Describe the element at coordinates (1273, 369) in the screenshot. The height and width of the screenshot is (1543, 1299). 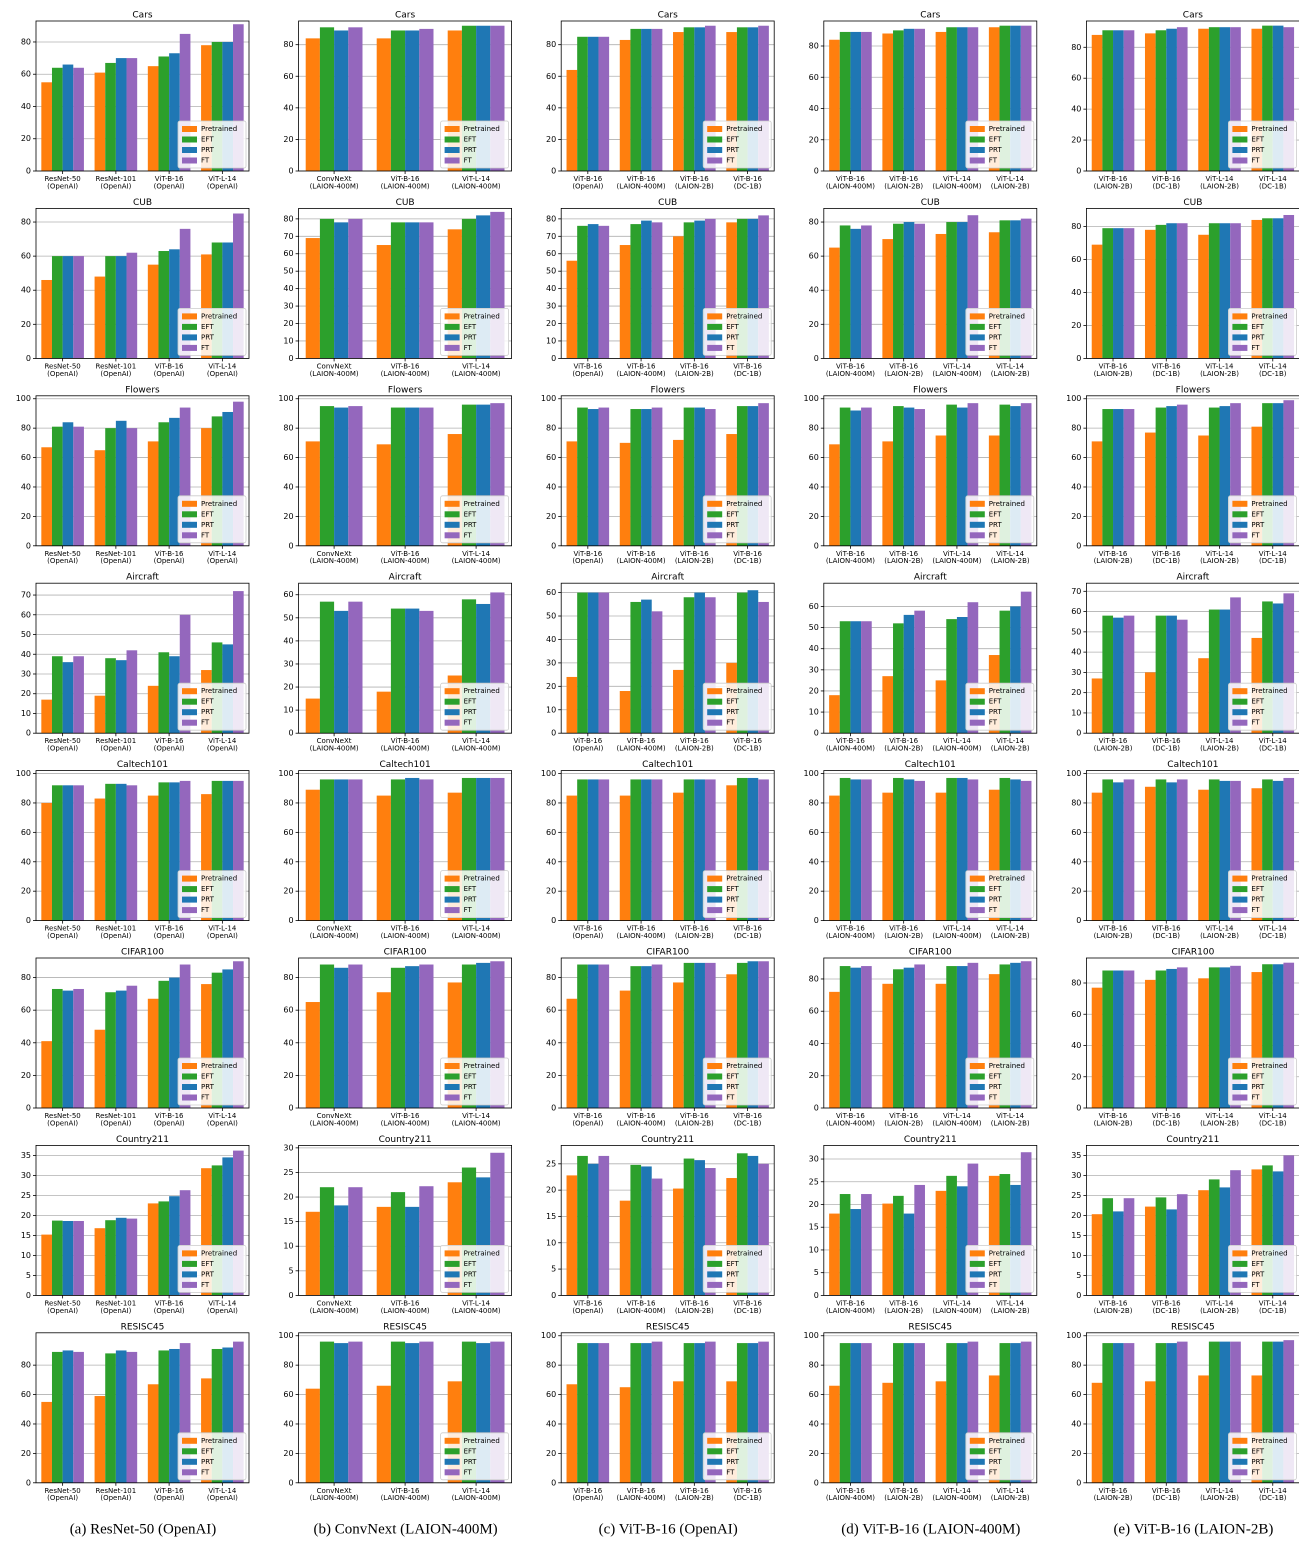
I see `x-tick-label: ViT-L-14 (DC-1B)` at that location.